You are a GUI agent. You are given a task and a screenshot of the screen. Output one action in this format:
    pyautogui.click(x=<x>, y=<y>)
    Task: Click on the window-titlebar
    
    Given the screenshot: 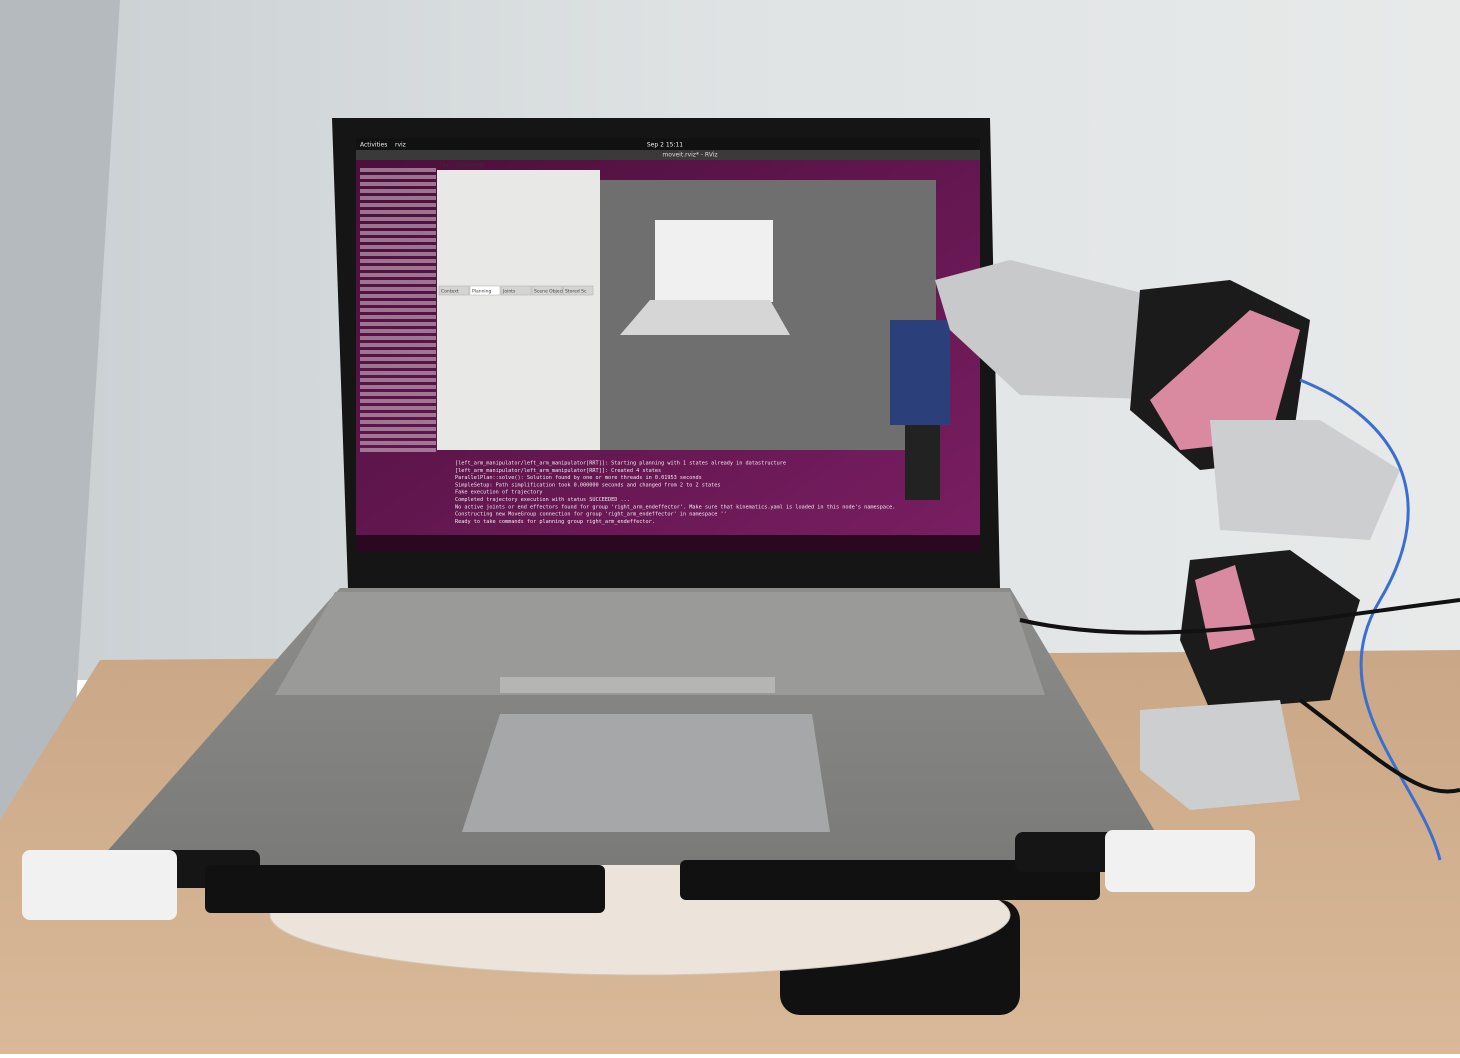 What is the action you would take?
    pyautogui.click(x=668, y=155)
    